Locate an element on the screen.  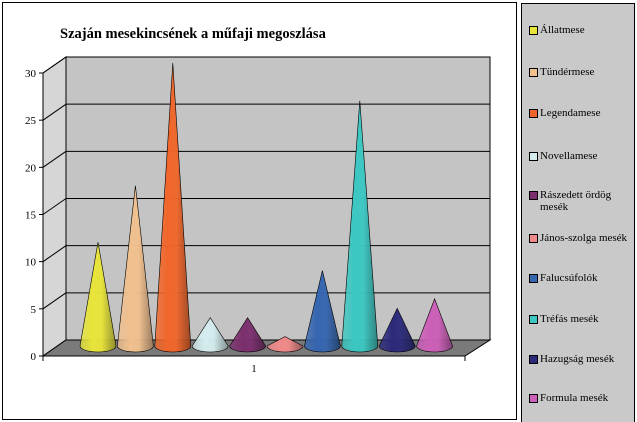
legend-label: Tréfás mesék is located at coordinates (569, 319).